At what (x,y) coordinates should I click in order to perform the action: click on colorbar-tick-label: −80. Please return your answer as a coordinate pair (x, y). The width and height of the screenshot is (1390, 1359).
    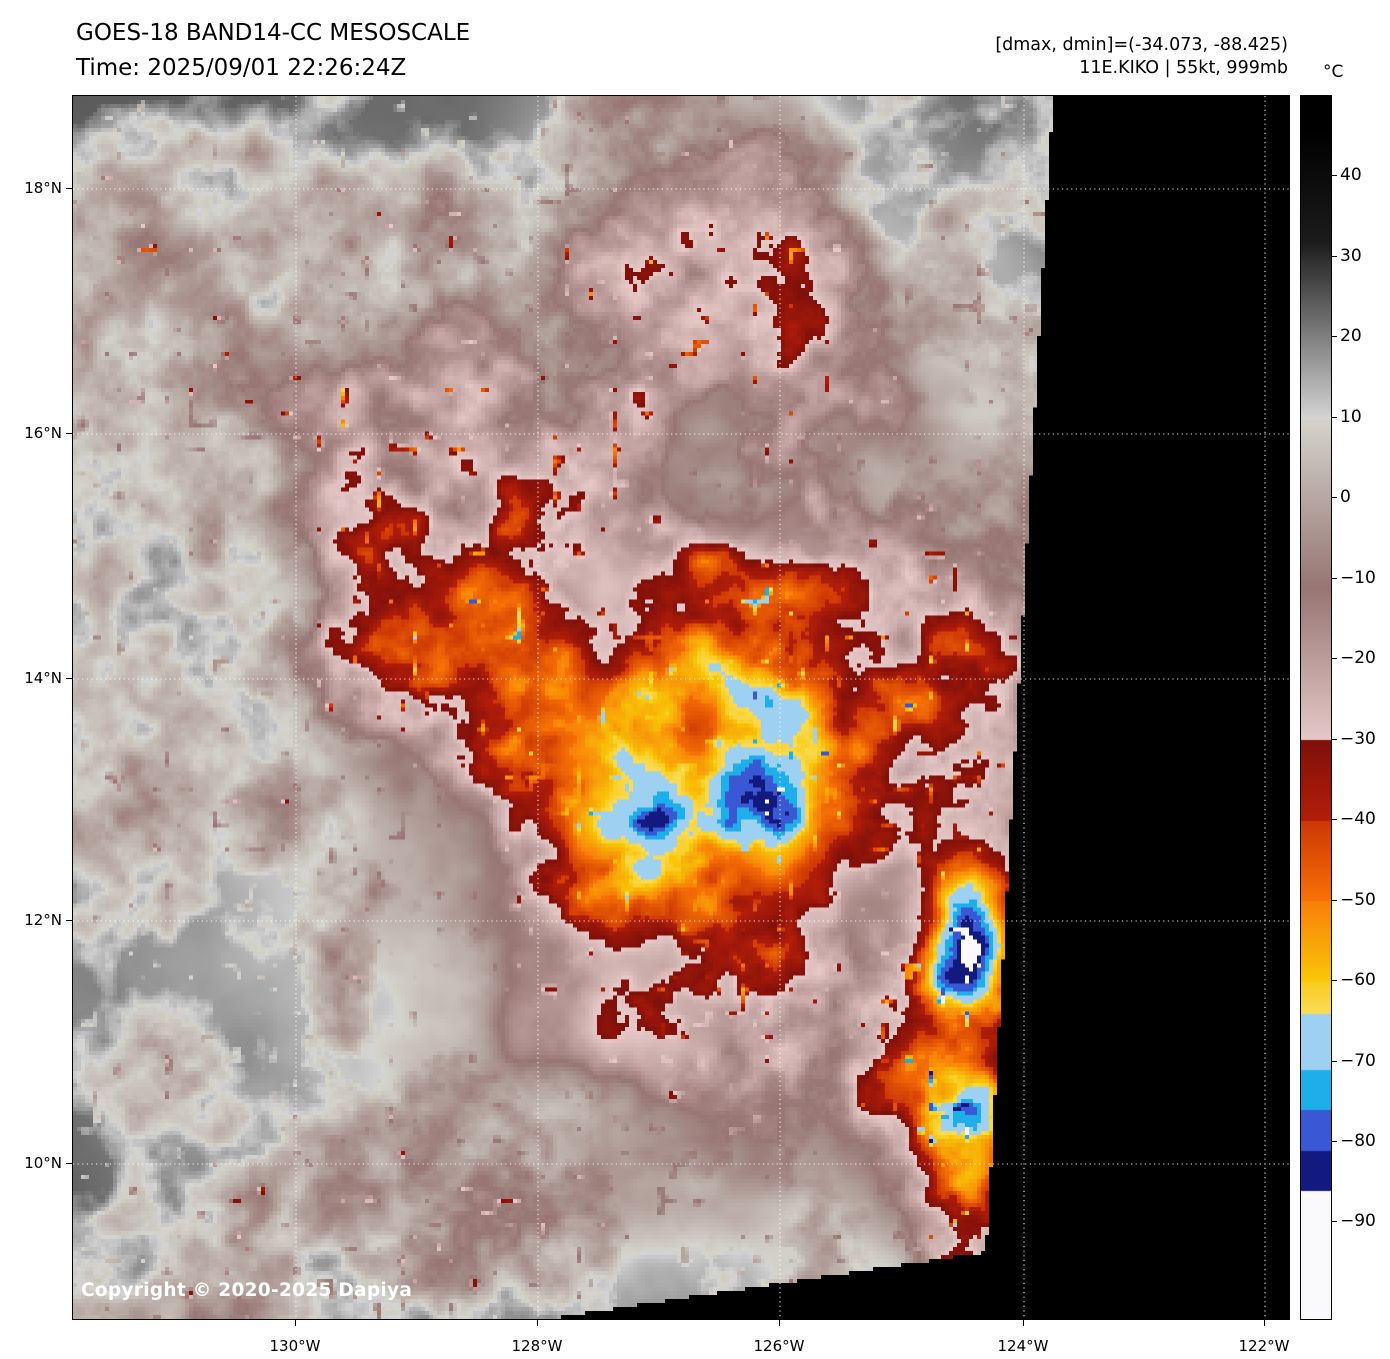
    Looking at the image, I should click on (1358, 1140).